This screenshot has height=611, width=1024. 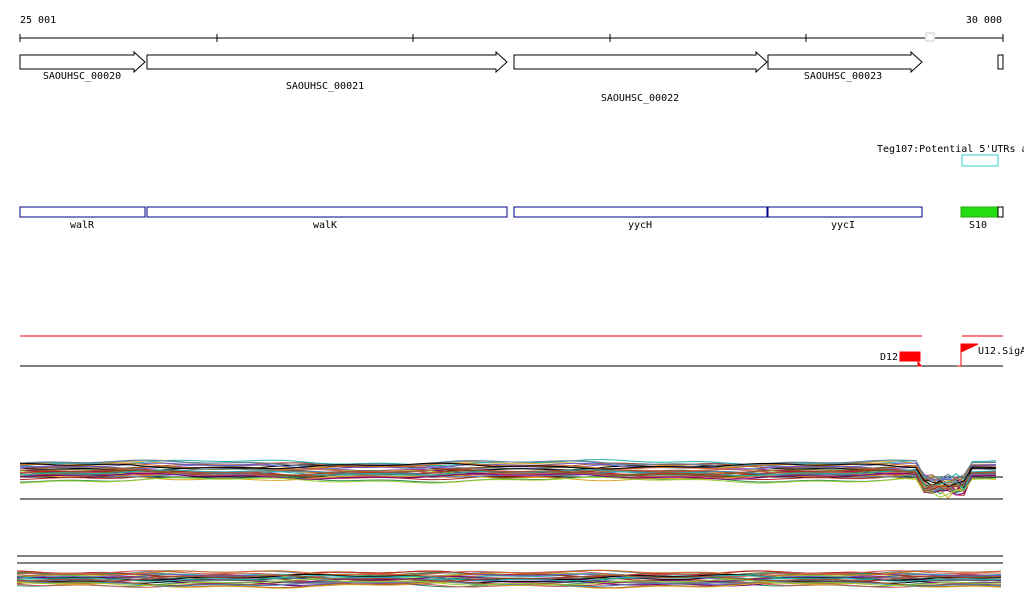 I want to click on s10-end, so click(x=1000, y=212).